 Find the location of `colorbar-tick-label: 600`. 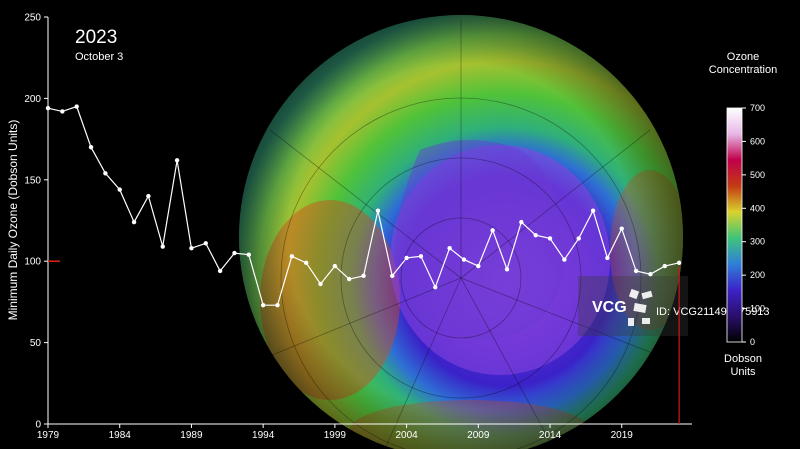

colorbar-tick-label: 600 is located at coordinates (757, 141).